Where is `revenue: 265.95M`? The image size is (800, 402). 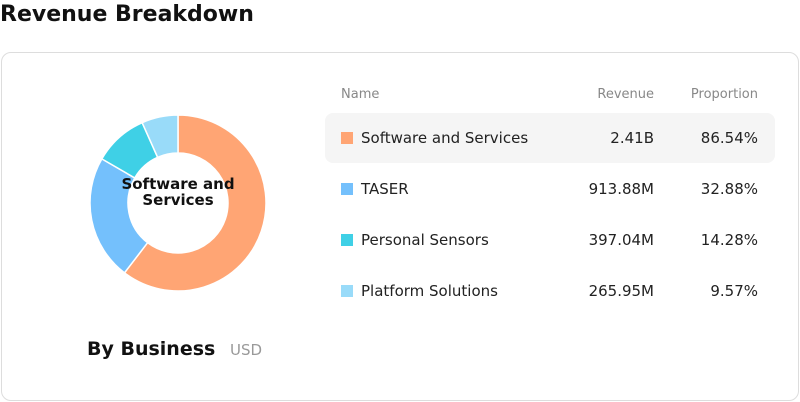
revenue: 265.95M is located at coordinates (621, 291).